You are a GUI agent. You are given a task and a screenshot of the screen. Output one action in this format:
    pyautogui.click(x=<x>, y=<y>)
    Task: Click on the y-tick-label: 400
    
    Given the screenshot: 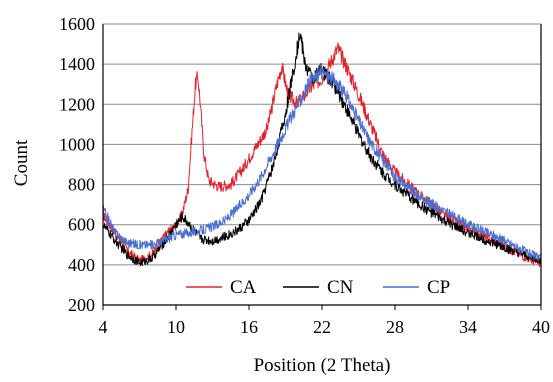 What is the action you would take?
    pyautogui.click(x=81, y=265)
    